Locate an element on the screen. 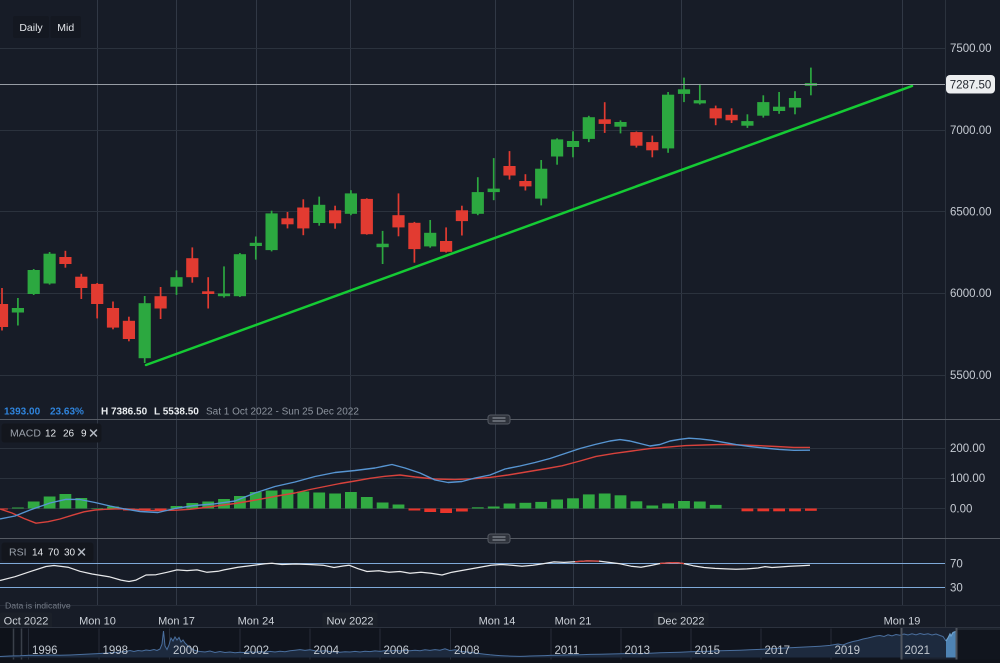  svg-text: RSI is located at coordinates (18, 553).